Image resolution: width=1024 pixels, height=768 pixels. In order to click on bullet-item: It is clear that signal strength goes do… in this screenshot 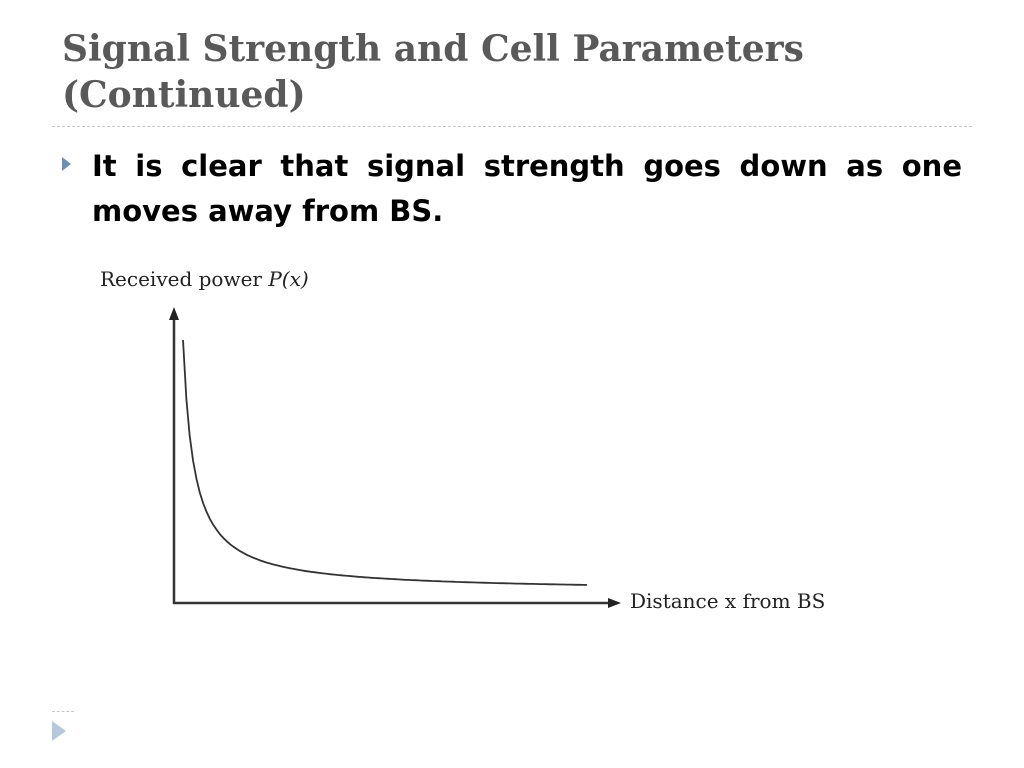, I will do `click(512, 189)`.